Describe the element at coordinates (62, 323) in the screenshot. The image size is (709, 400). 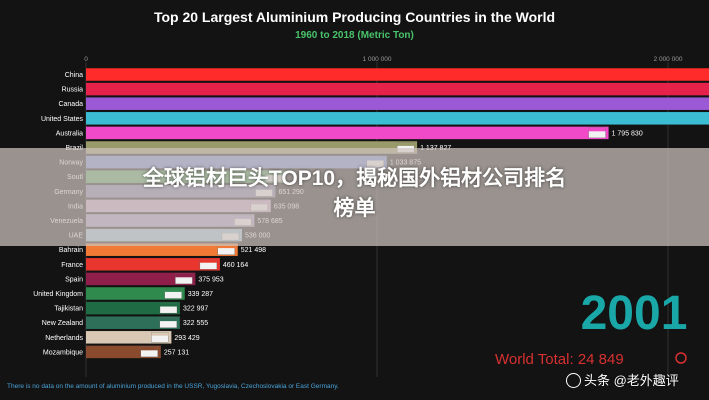
I see `category-label: New Zealand` at that location.